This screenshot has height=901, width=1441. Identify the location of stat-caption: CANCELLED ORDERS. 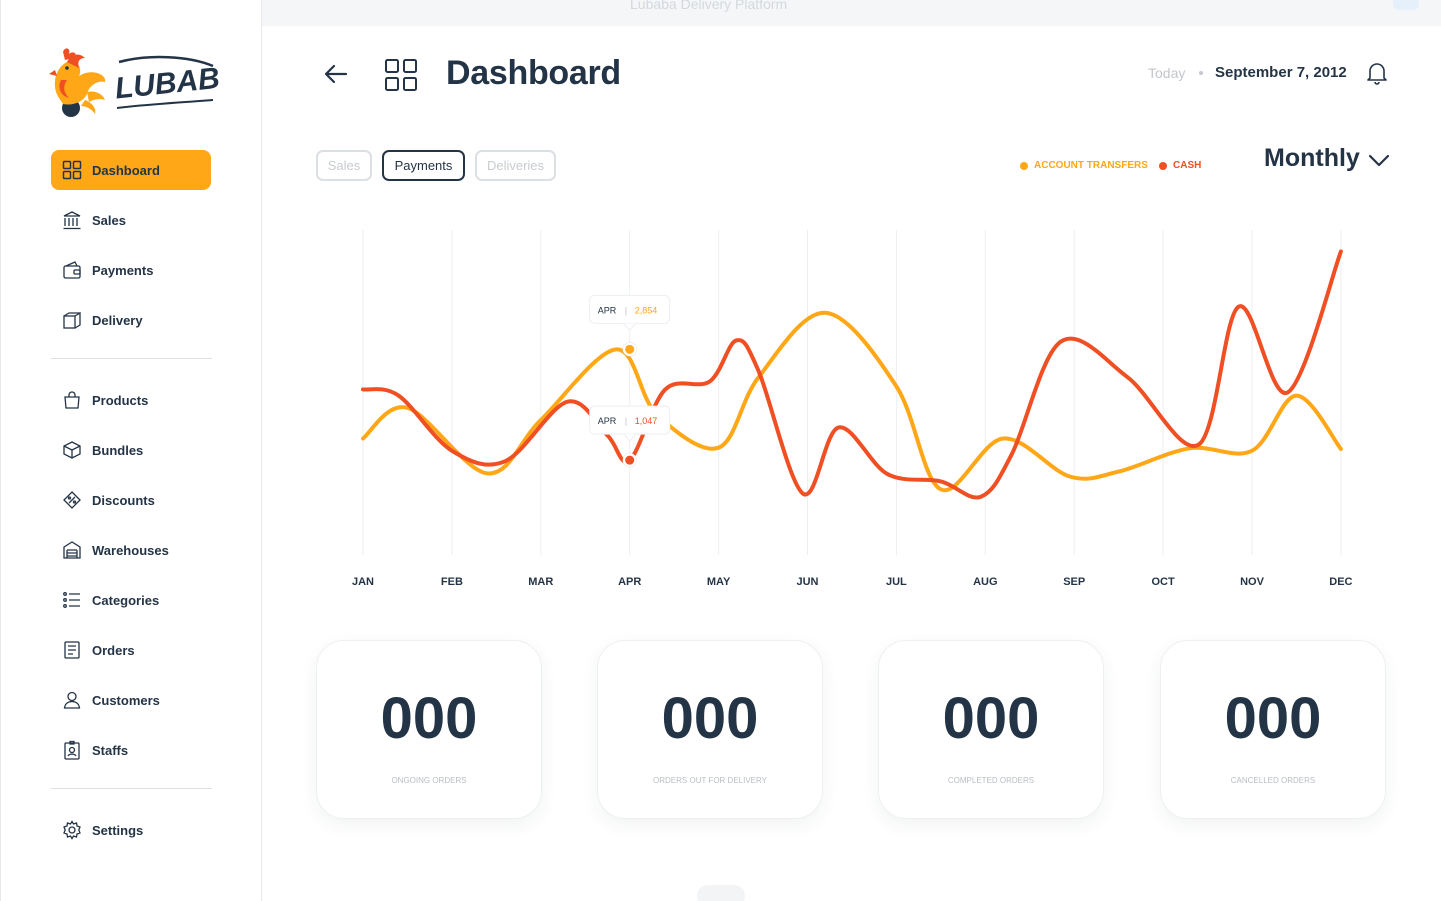
(1273, 780).